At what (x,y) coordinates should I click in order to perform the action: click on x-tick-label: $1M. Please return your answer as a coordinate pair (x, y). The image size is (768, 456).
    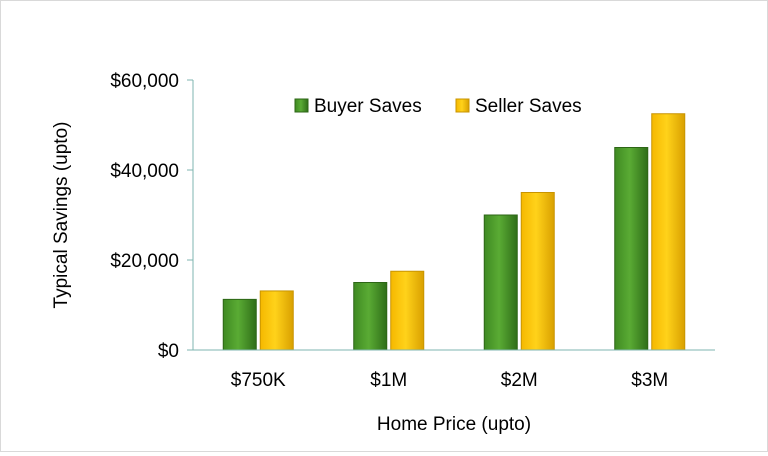
    Looking at the image, I should click on (388, 380).